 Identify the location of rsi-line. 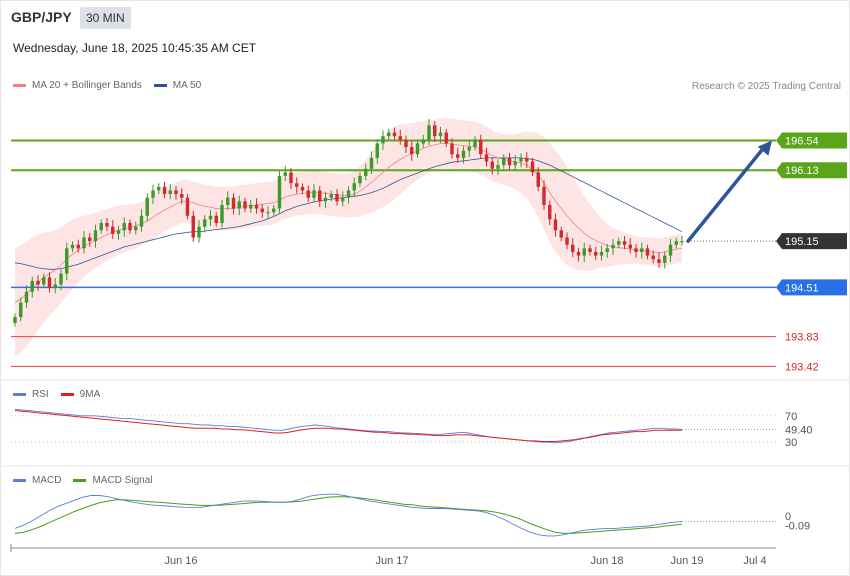
(348, 426).